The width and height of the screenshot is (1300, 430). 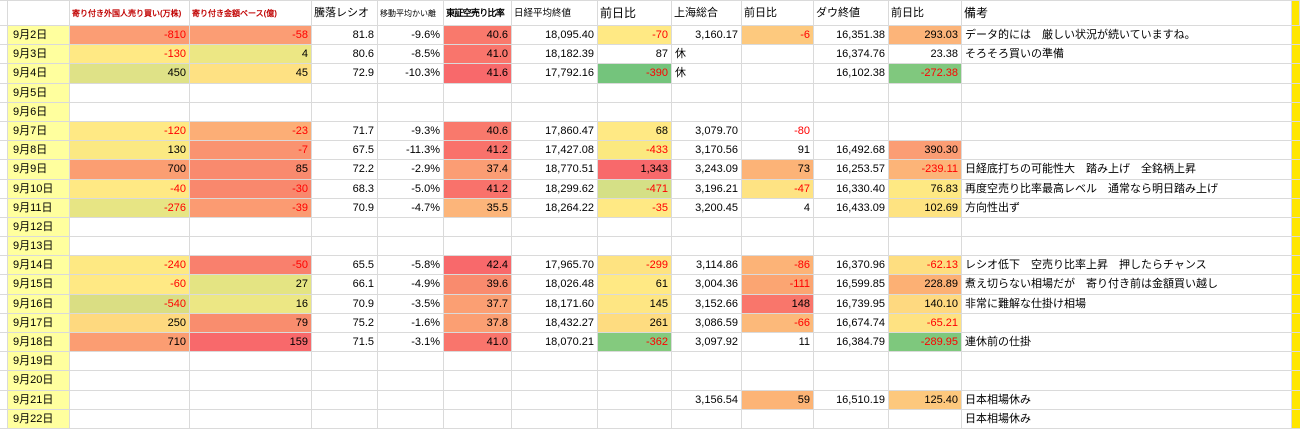 I want to click on open-amount-base-cell: -30, so click(x=251, y=189).